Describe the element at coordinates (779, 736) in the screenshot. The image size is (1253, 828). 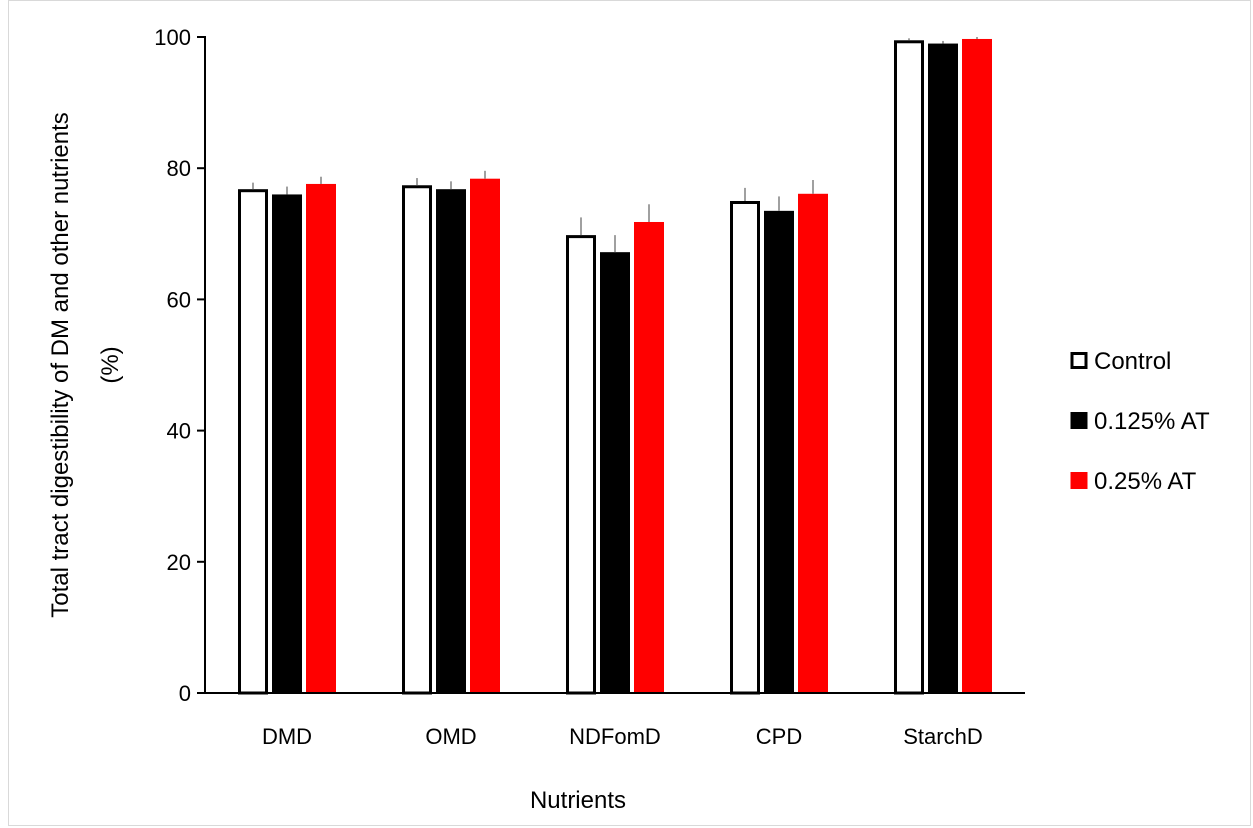
I see `x-tick-label-cpd: CPD` at that location.